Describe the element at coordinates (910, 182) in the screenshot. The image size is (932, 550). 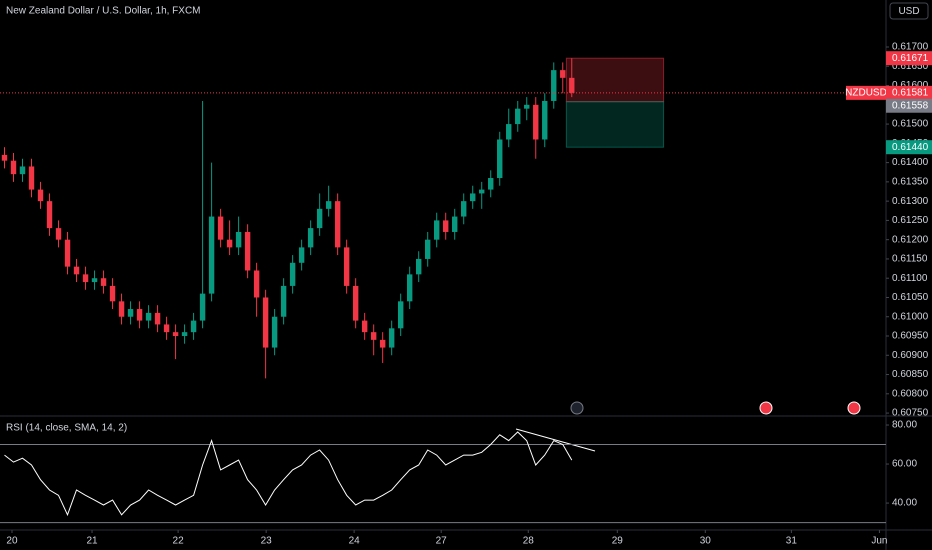
I see `y-tick-label: 0.61350` at that location.